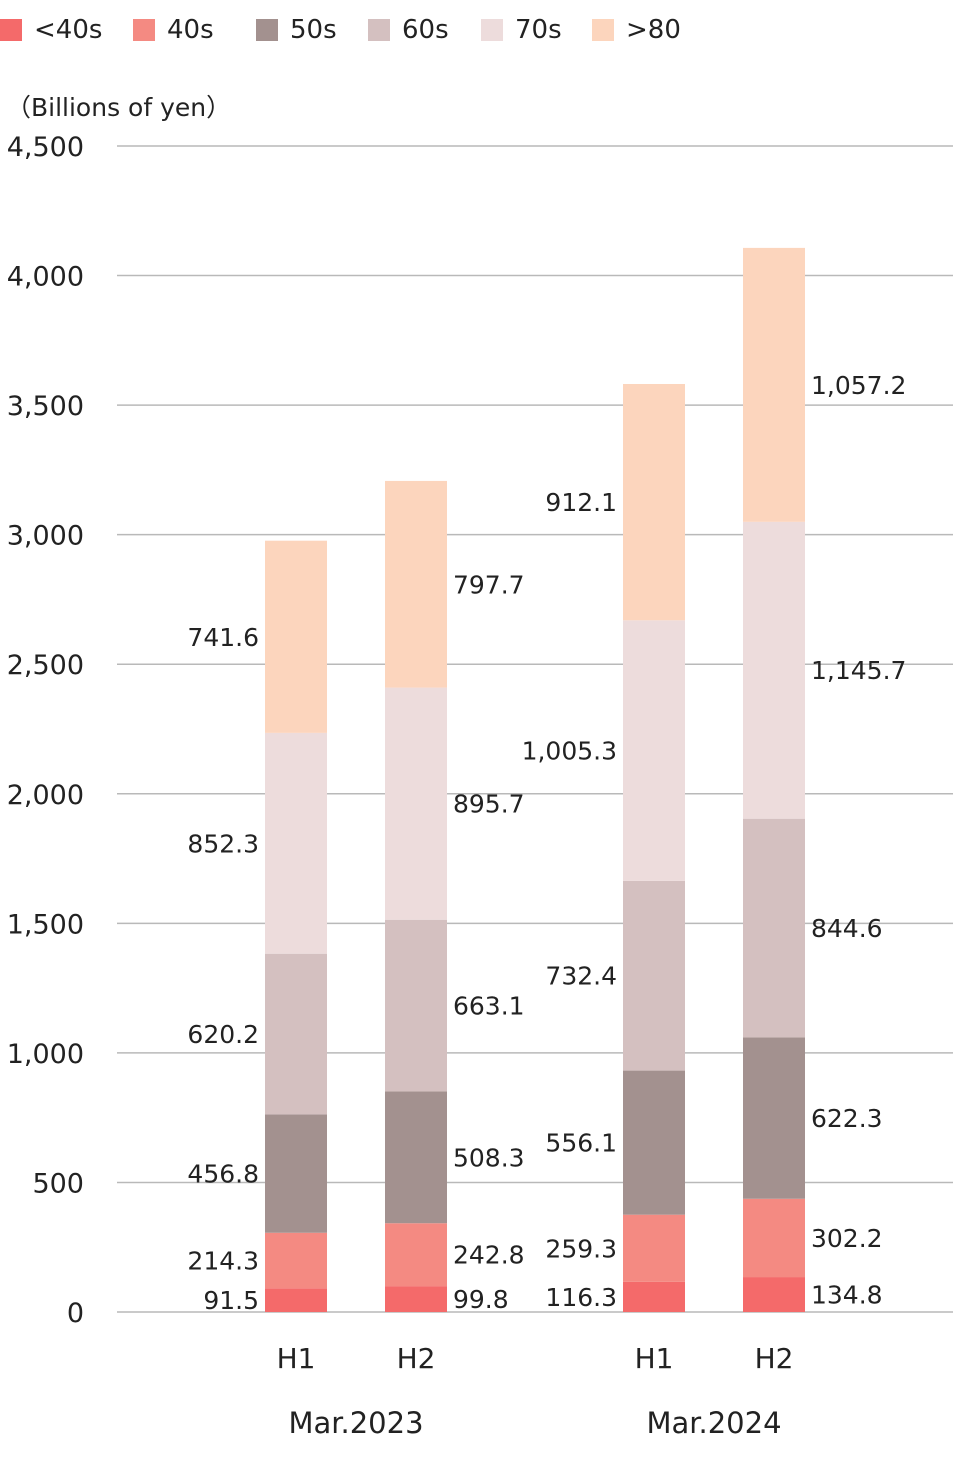  I want to click on data-label: 895.7, so click(489, 804).